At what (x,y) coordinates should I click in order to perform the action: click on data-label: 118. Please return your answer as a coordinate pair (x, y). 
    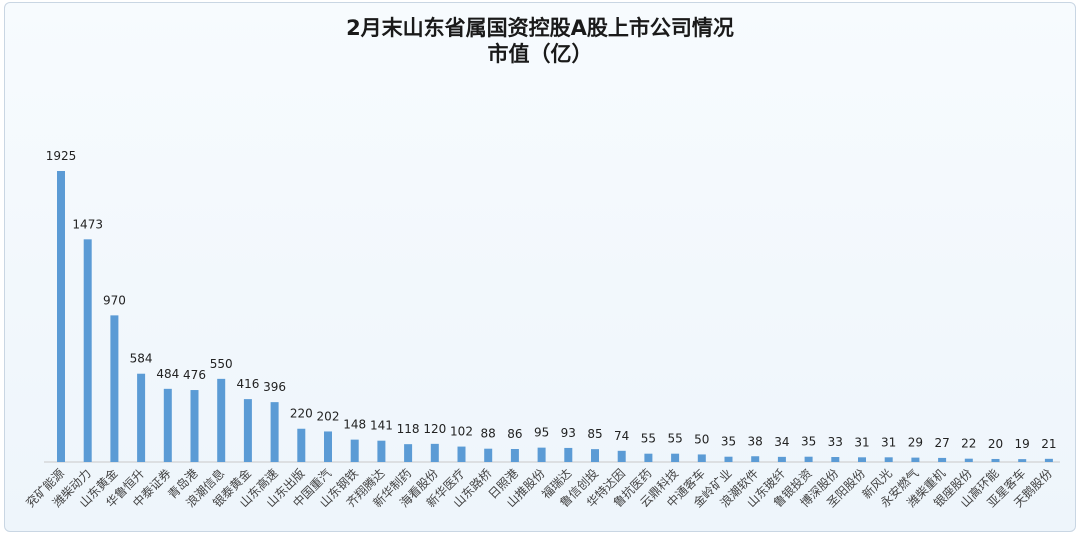
    Looking at the image, I should click on (408, 429).